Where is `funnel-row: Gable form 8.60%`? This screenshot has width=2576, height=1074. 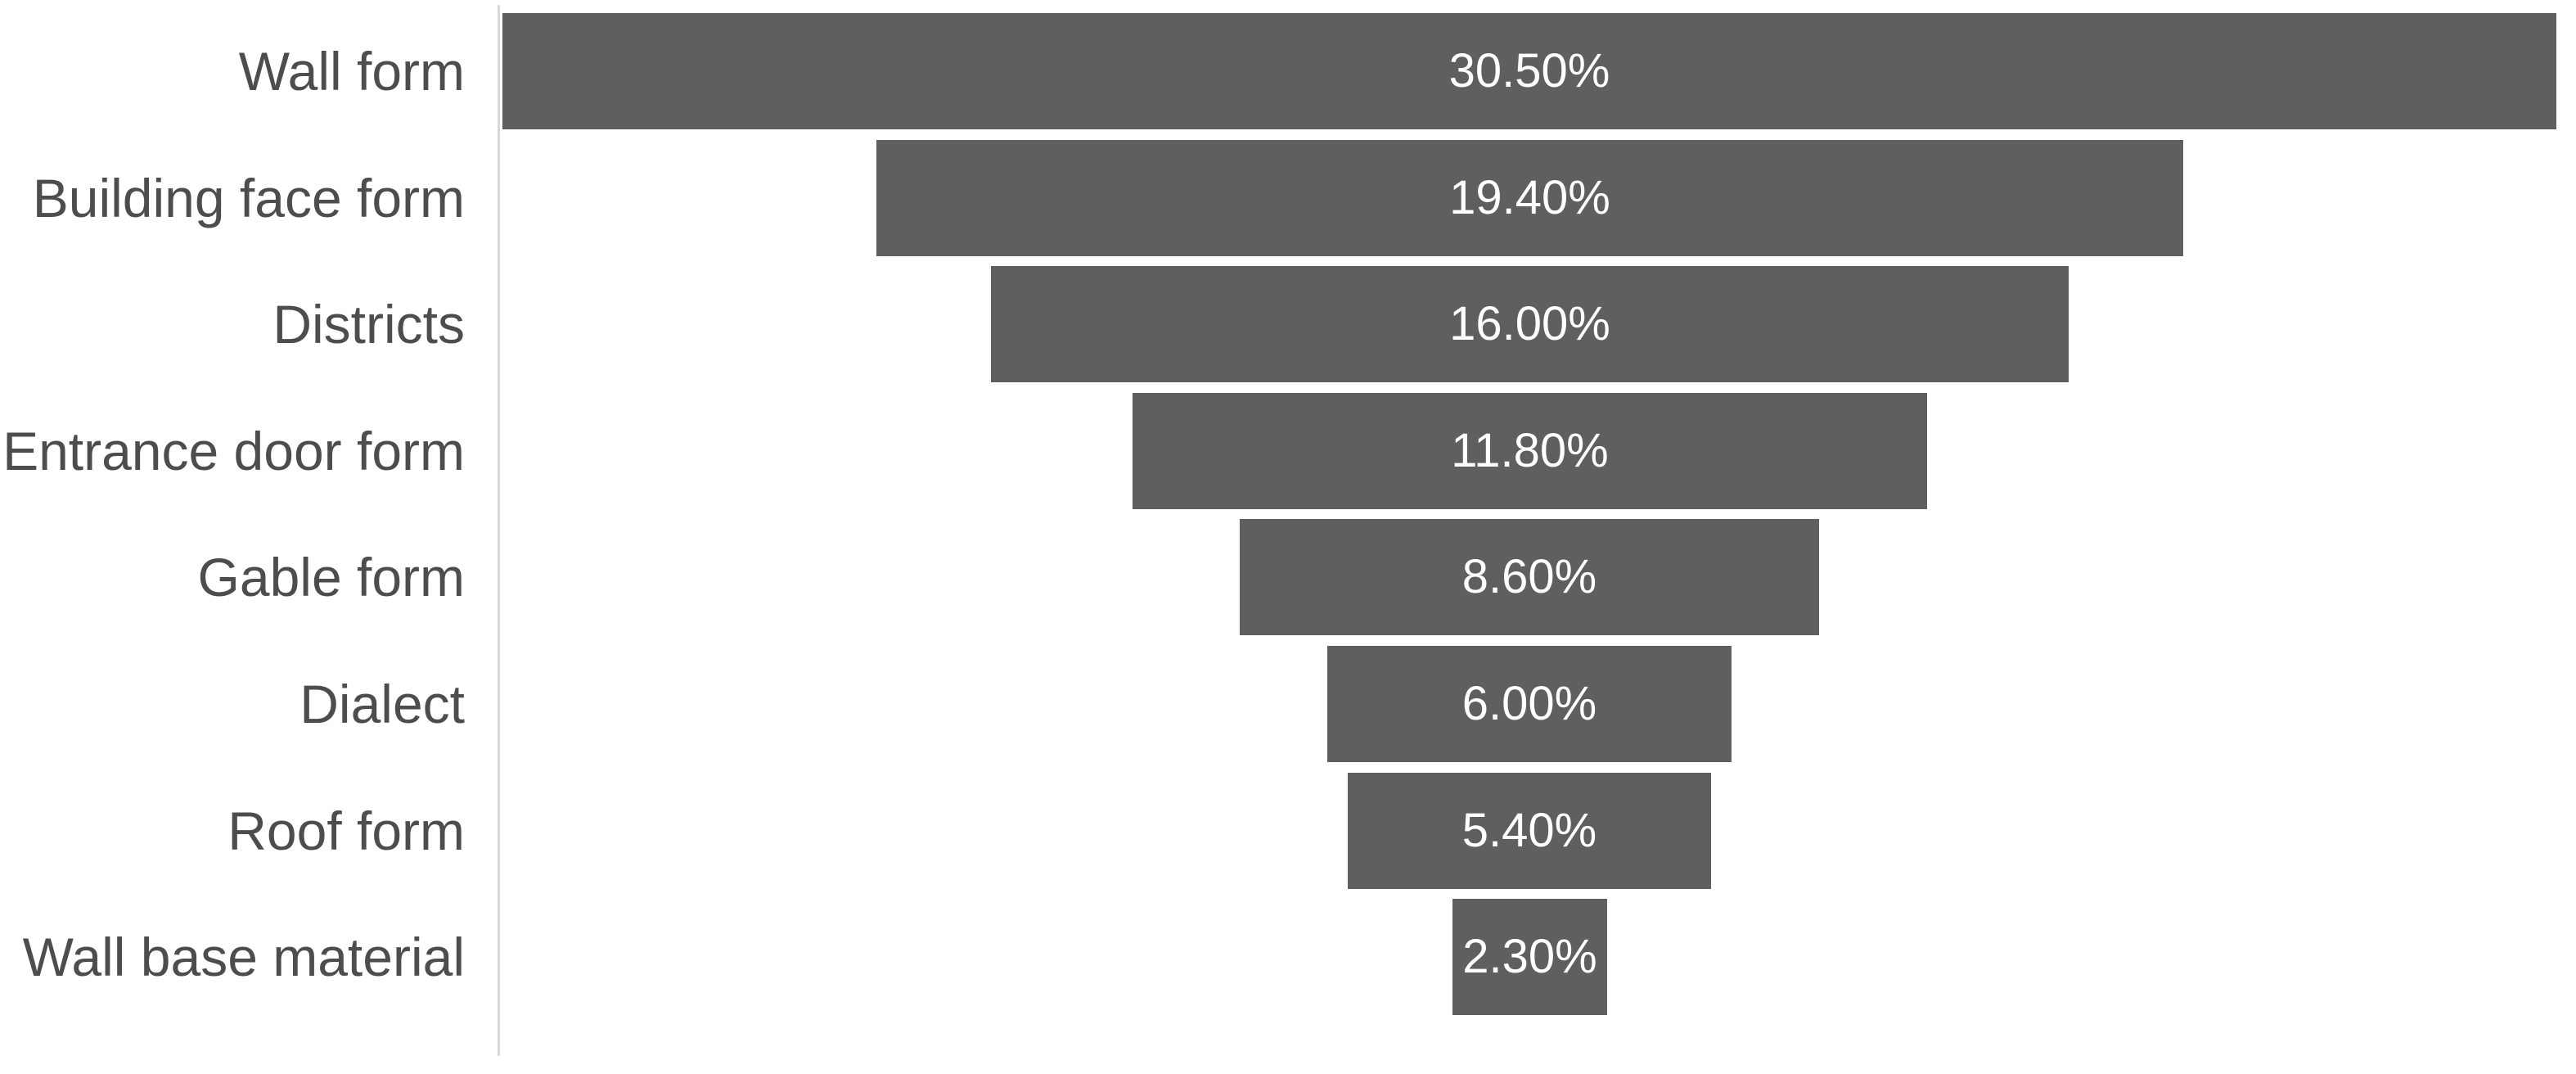
funnel-row: Gable form 8.60% is located at coordinates (1288, 577).